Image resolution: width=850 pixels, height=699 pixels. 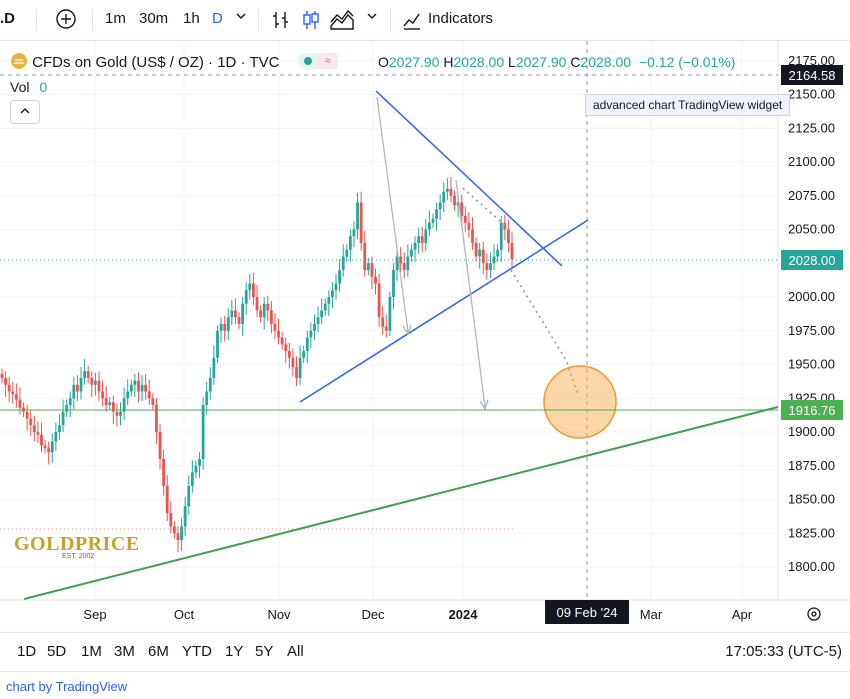 What do you see at coordinates (811, 566) in the screenshot?
I see `price-tick-label: 1800.00` at bounding box center [811, 566].